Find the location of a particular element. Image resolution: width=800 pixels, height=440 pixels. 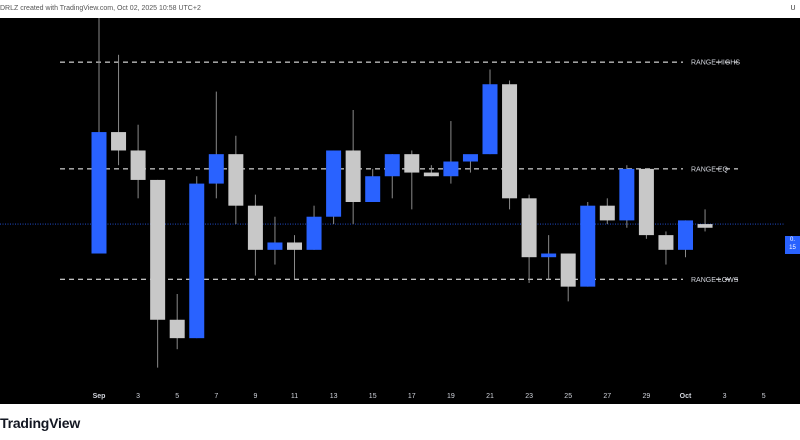

current-price-tag-line1: 0. is located at coordinates (792, 240).